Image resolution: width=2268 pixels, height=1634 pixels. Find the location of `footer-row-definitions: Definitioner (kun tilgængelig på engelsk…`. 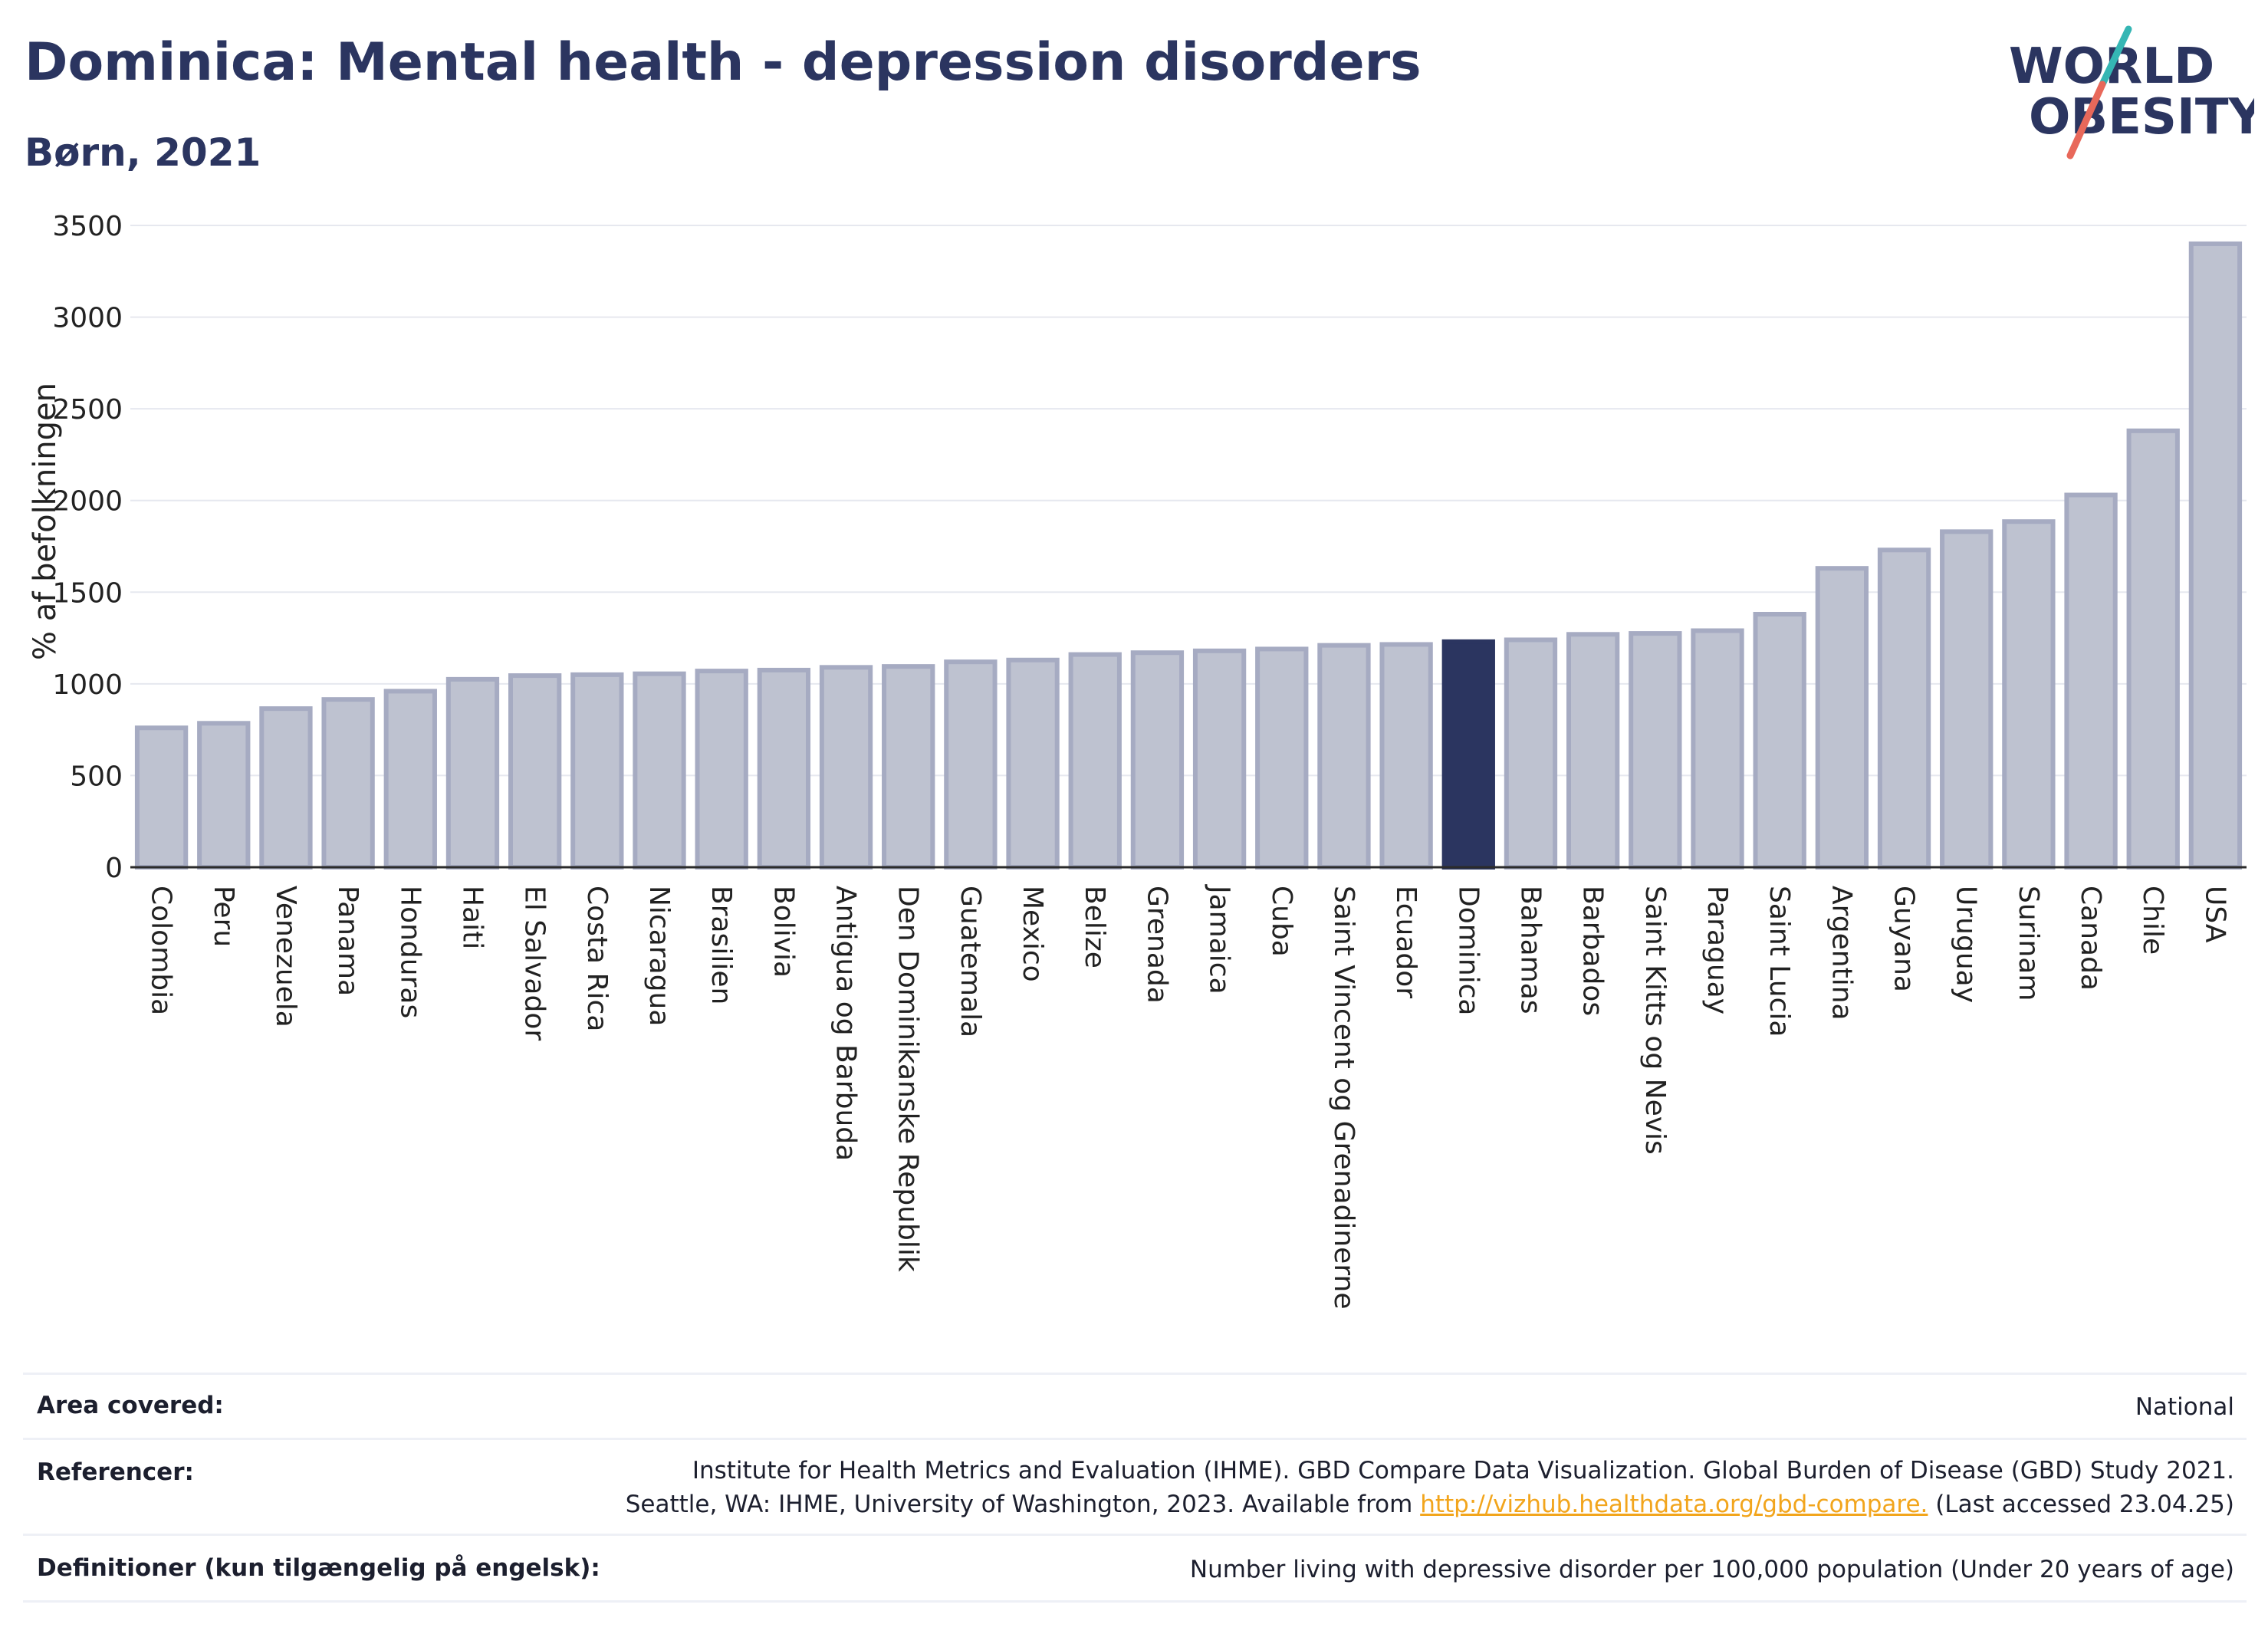

footer-row-definitions: Definitioner (kun tilgængelig på engelsk… is located at coordinates (1135, 1567).